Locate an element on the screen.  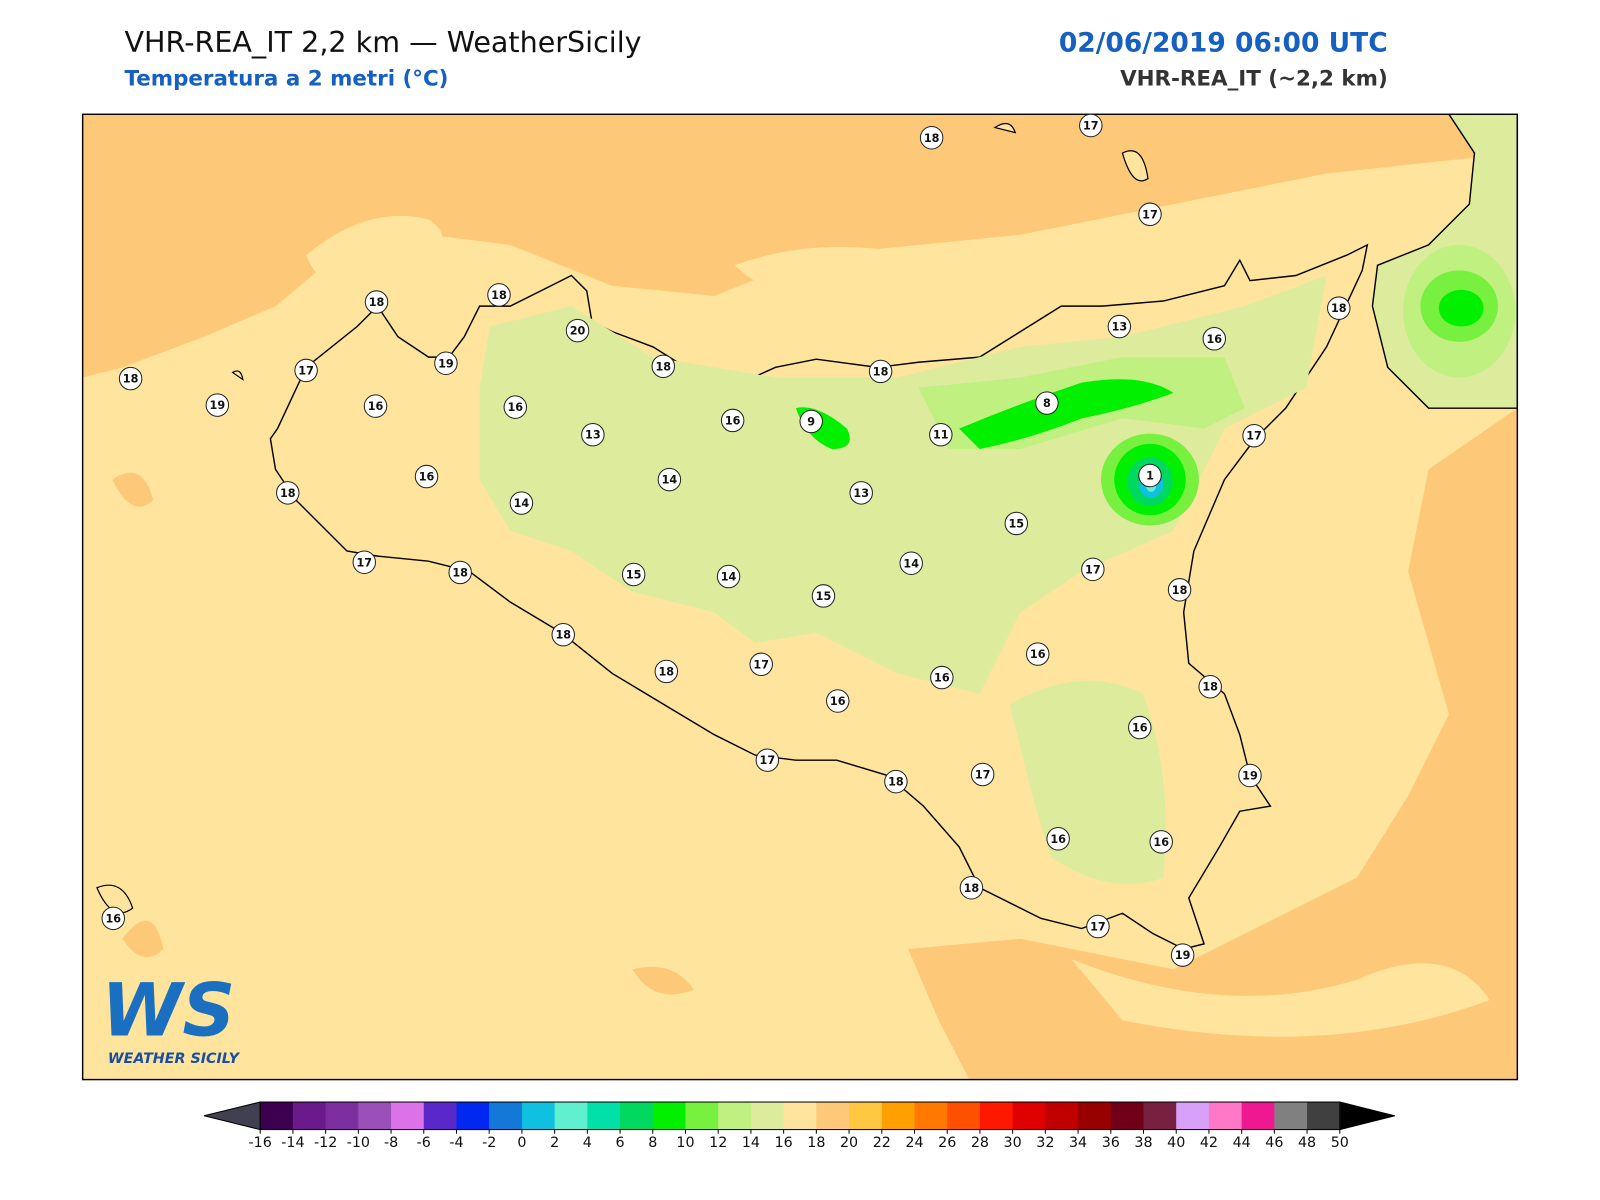
station-value: 20 is located at coordinates (578, 331).